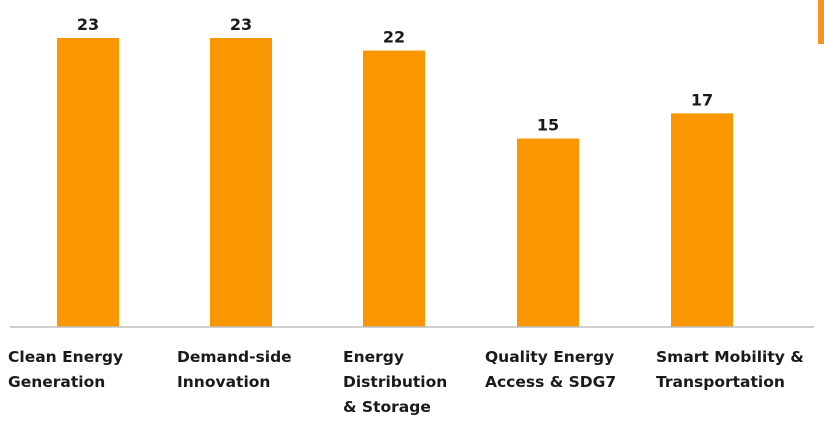  I want to click on data-label-1: 23, so click(88, 24).